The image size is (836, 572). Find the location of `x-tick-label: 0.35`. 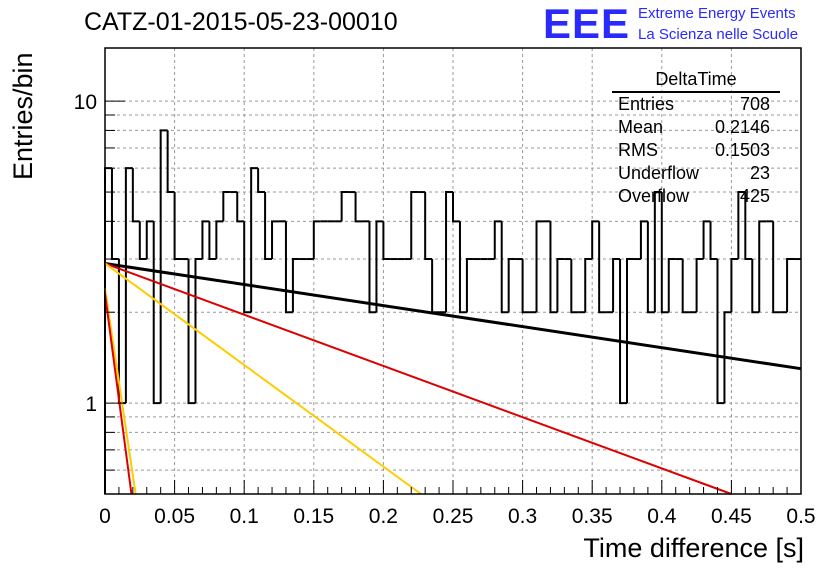

x-tick-label: 0.35 is located at coordinates (592, 516).